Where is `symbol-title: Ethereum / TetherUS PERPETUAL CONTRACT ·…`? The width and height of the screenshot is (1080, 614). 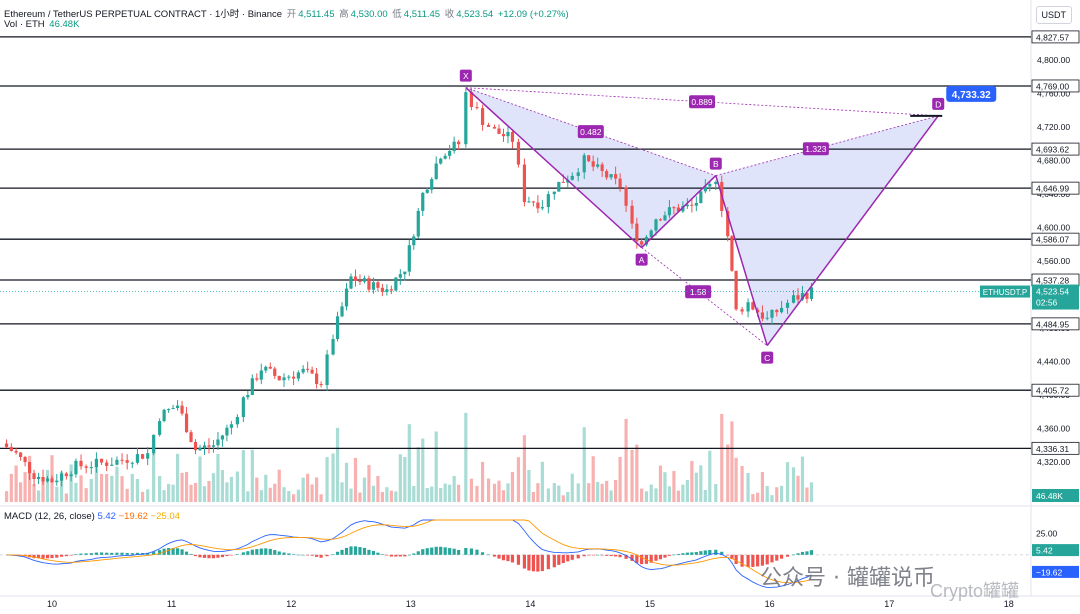 symbol-title: Ethereum / TetherUS PERPETUAL CONTRACT ·… is located at coordinates (143, 14).